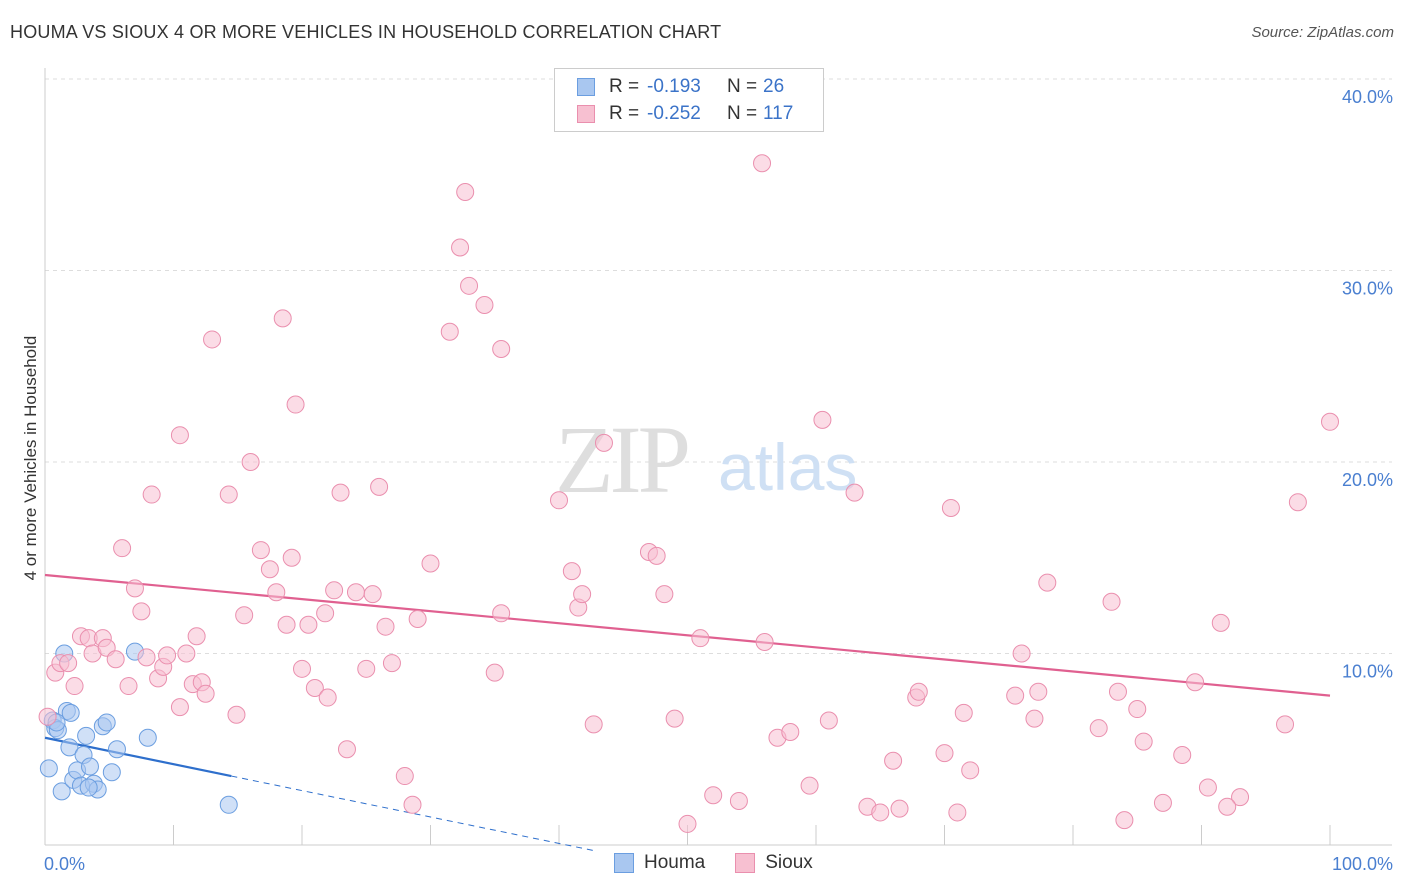 Image resolution: width=1406 pixels, height=892 pixels. What do you see at coordinates (1367, 289) in the screenshot?
I see `y-tick-label: 30.0%` at bounding box center [1367, 289].